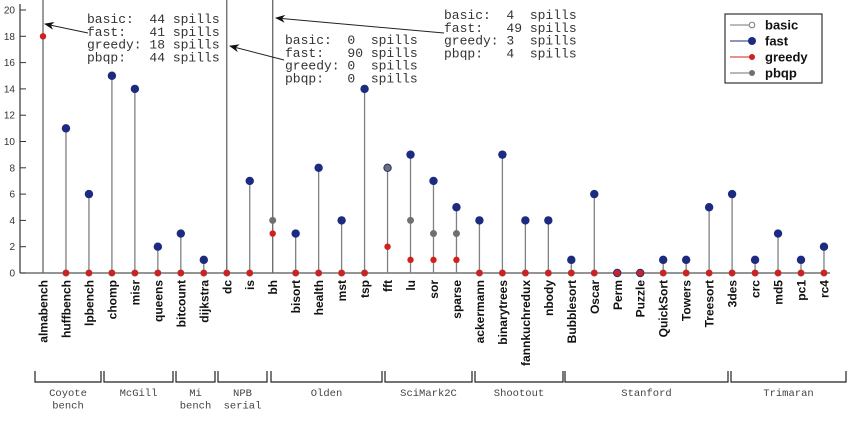 Image resolution: width=850 pixels, height=434 pixels. I want to click on x-tick-label-sparse: sparse, so click(457, 299).